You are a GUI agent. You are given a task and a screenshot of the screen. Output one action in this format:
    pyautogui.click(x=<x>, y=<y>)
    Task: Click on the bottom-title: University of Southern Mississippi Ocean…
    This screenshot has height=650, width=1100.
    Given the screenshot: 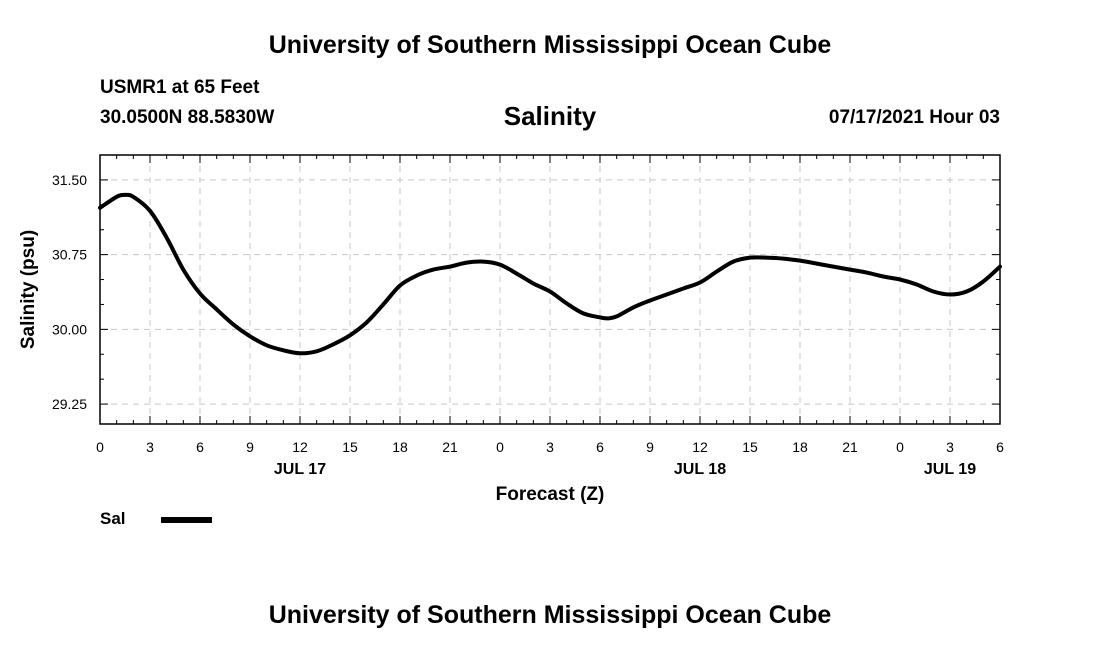 What is the action you would take?
    pyautogui.click(x=550, y=615)
    